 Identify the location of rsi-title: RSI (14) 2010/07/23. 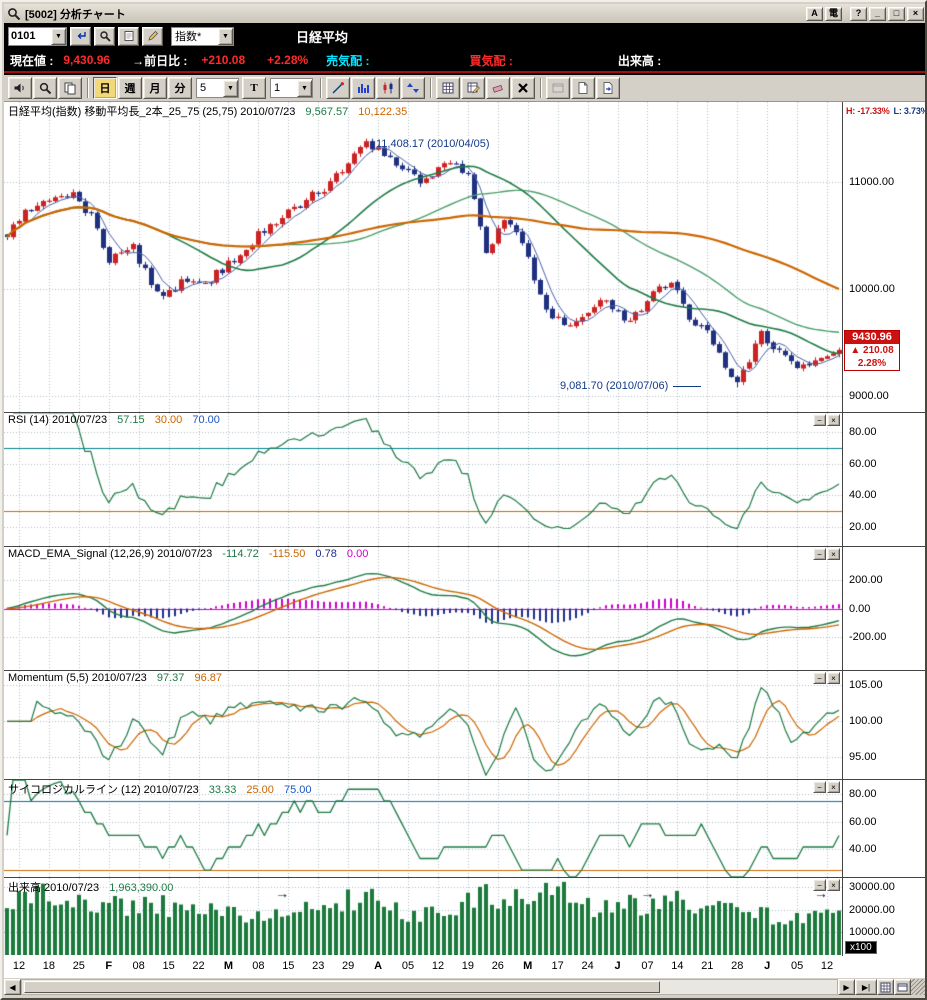
(58, 420).